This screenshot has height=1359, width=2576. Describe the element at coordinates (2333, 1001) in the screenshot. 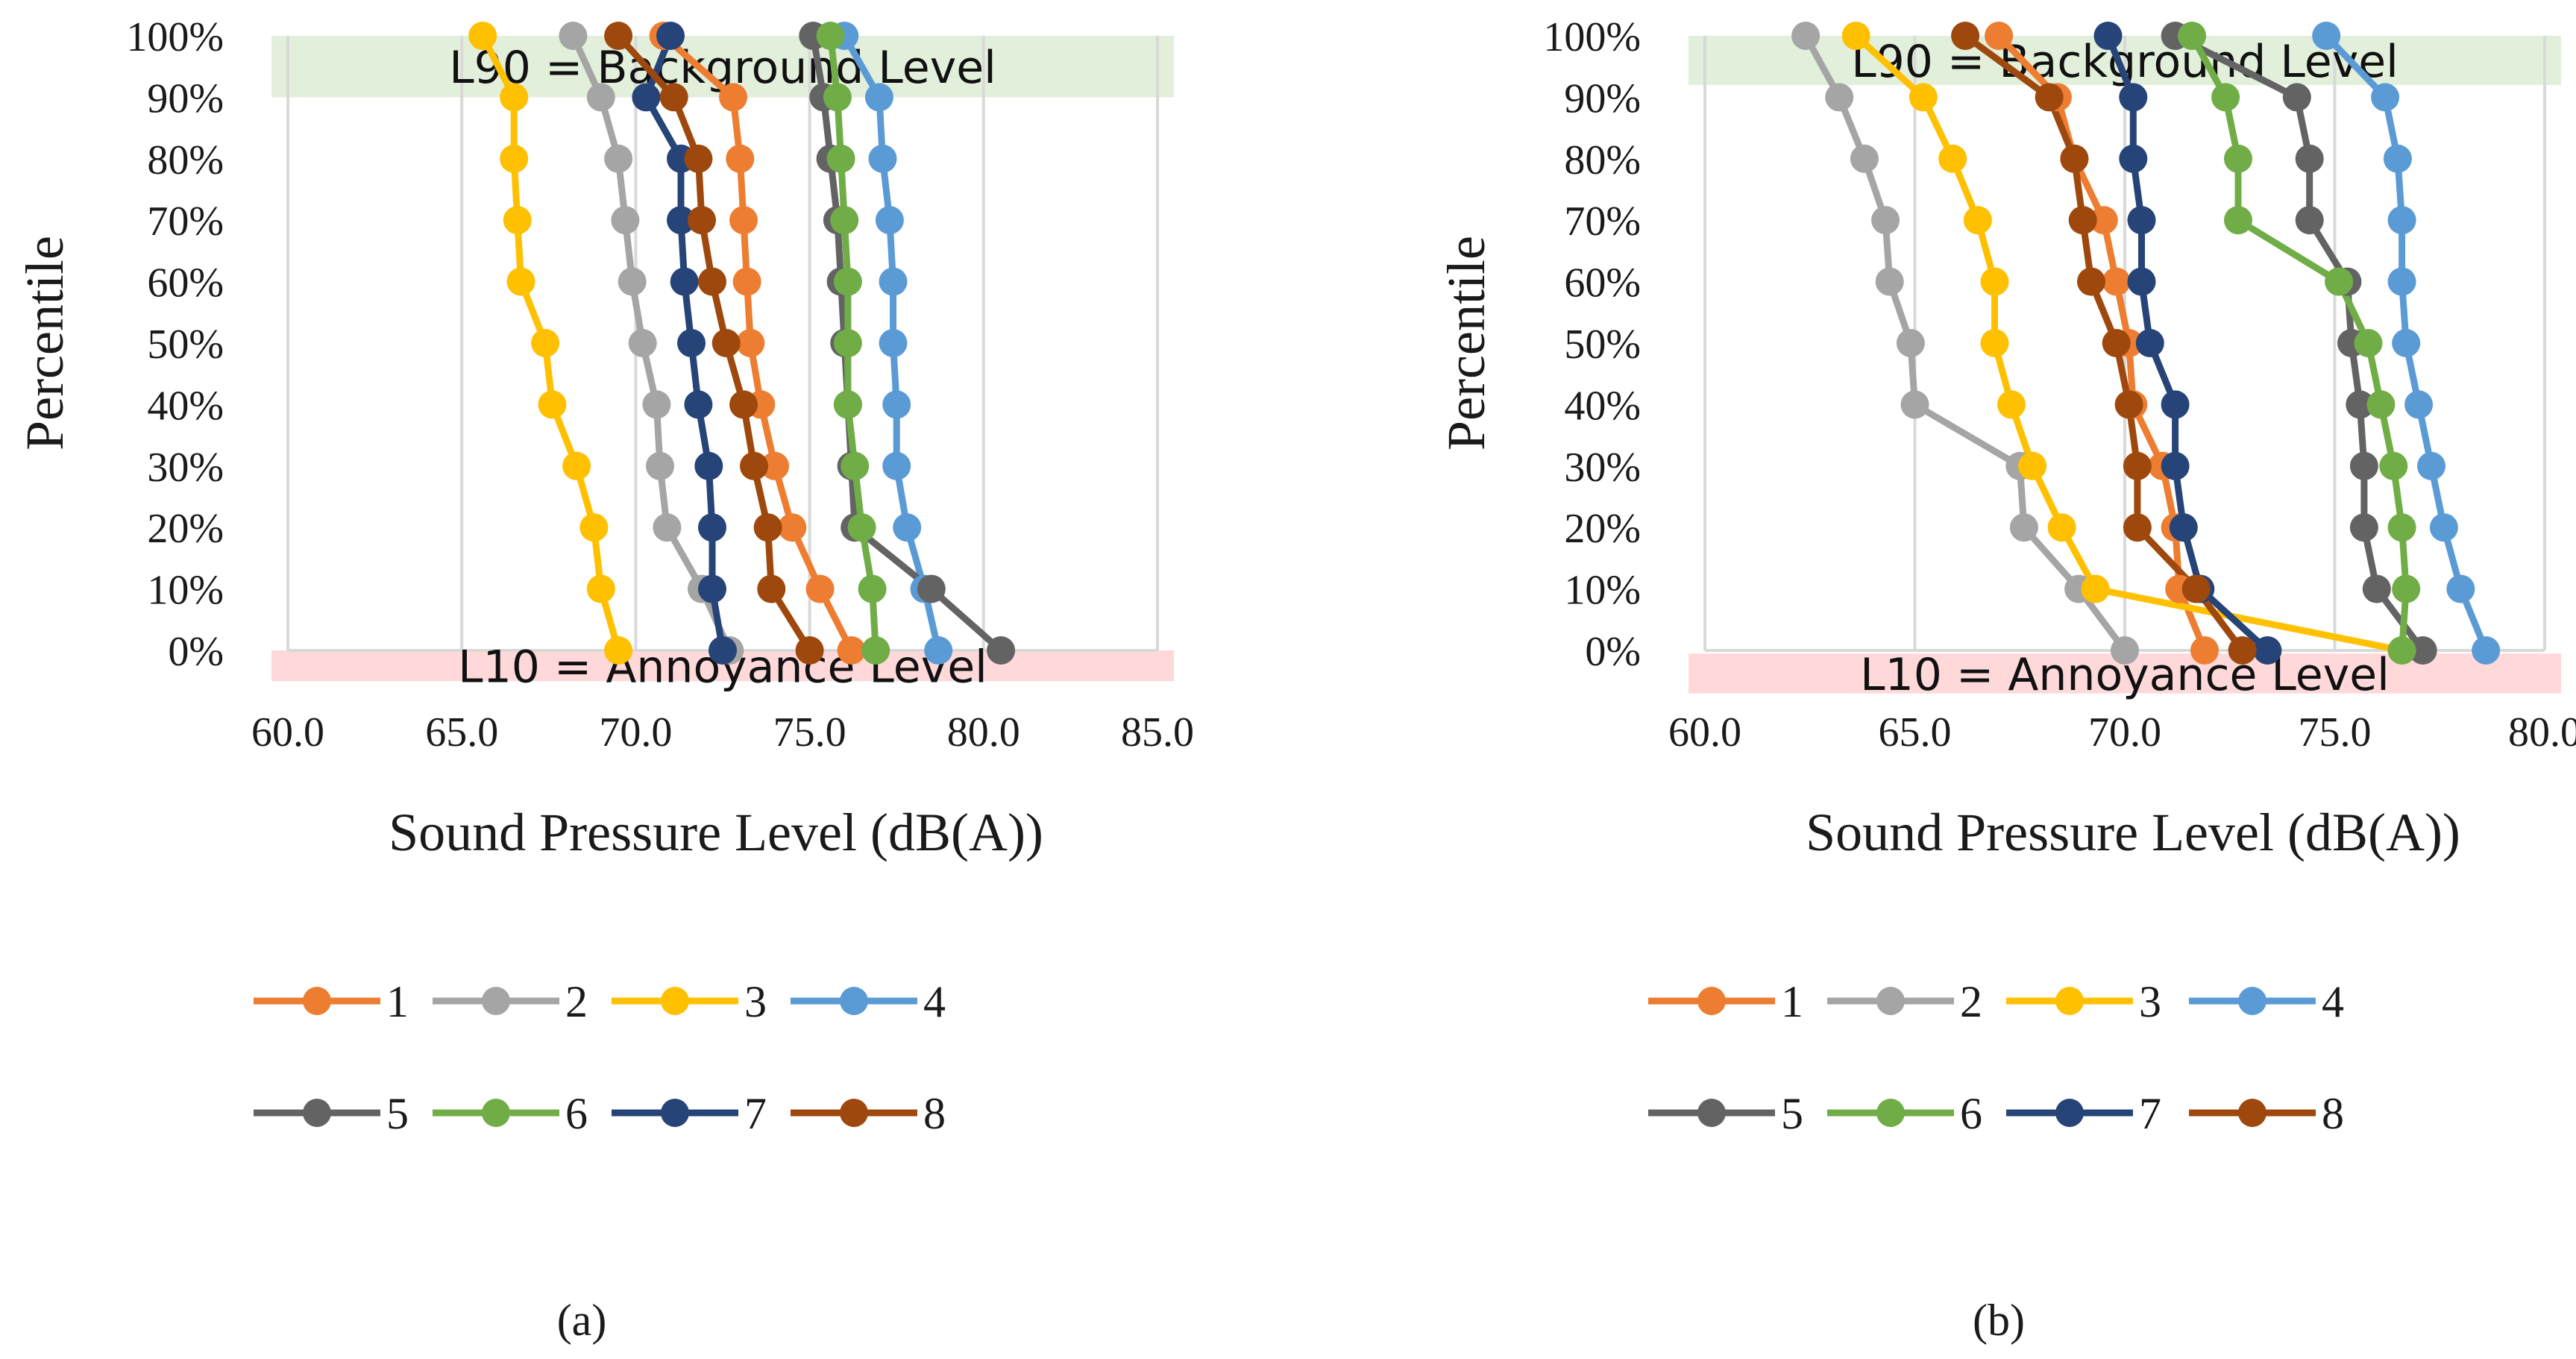

I see `legend-label: 4` at that location.